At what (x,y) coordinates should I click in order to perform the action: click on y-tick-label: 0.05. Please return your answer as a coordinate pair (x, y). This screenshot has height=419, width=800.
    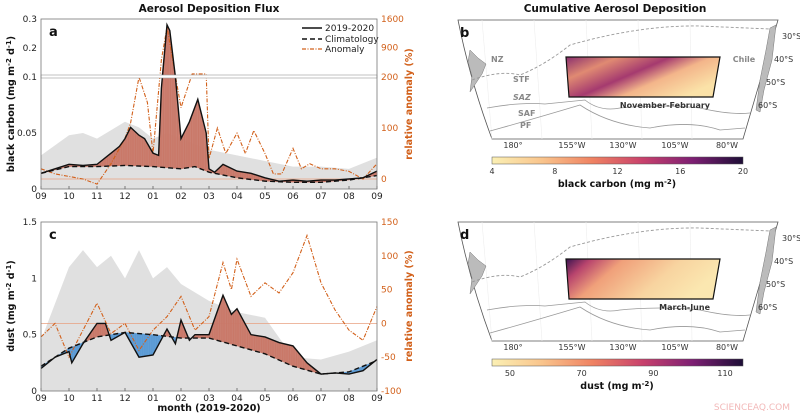
    Looking at the image, I should click on (27, 134).